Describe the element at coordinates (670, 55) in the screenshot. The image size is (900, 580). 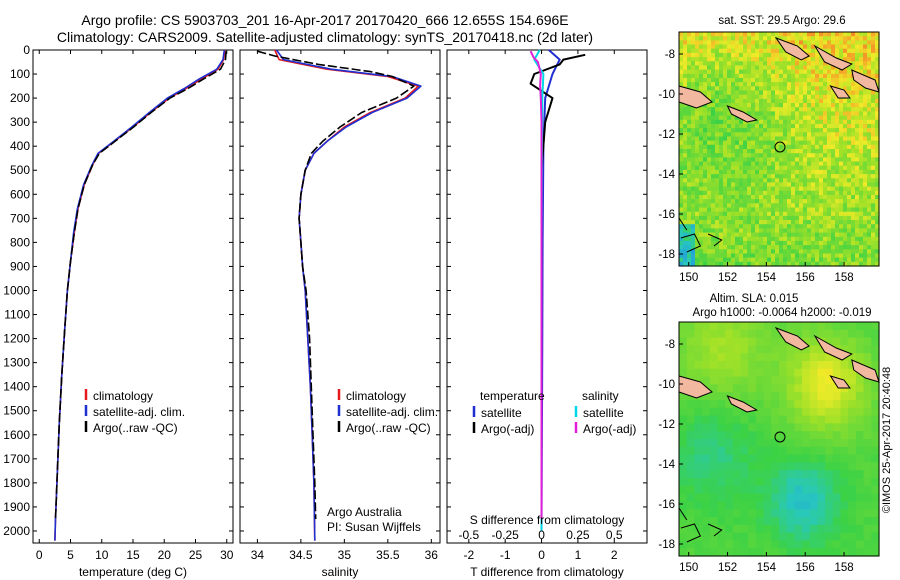
I see `y-tick-label: -8` at that location.